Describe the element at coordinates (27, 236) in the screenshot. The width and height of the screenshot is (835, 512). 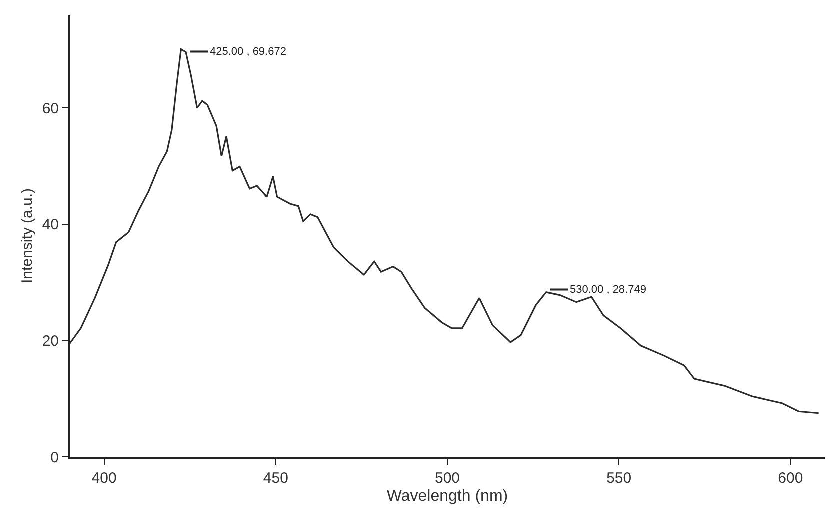
I see `y-axis-title: Intensity (a.u.)` at that location.